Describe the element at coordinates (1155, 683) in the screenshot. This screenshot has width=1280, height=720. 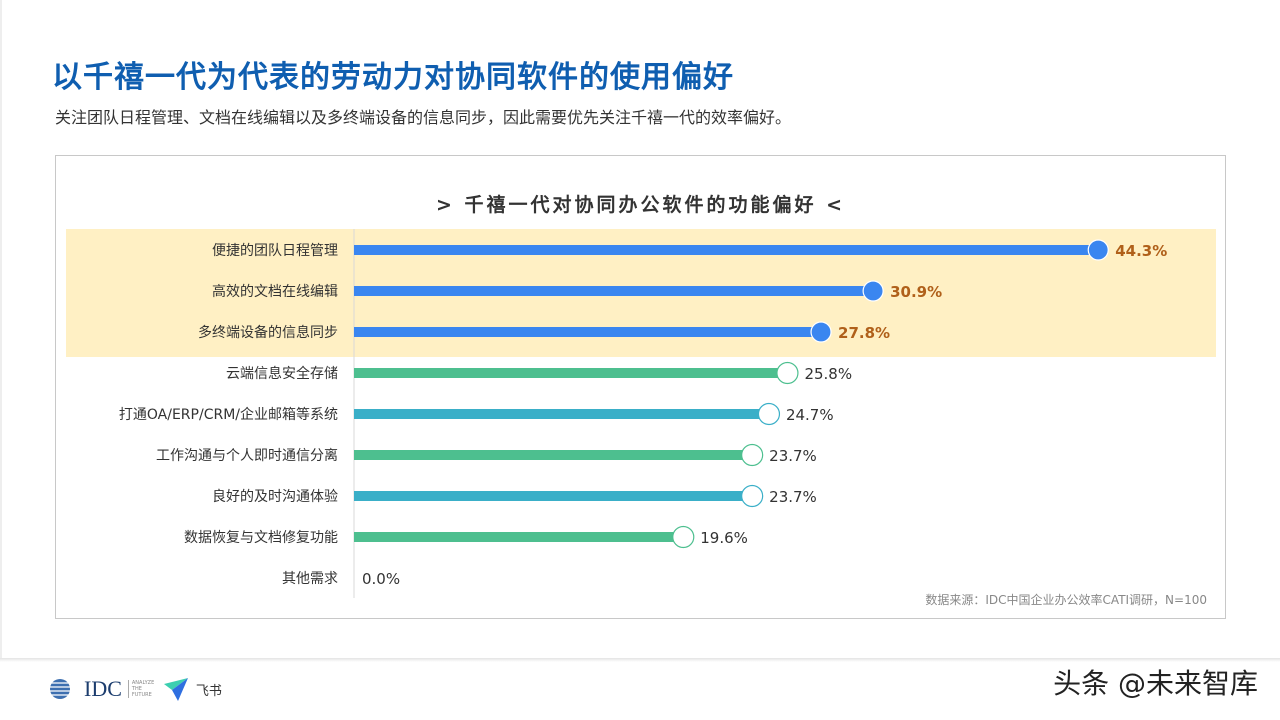
I see `watermark: 头条 @未来智库` at that location.